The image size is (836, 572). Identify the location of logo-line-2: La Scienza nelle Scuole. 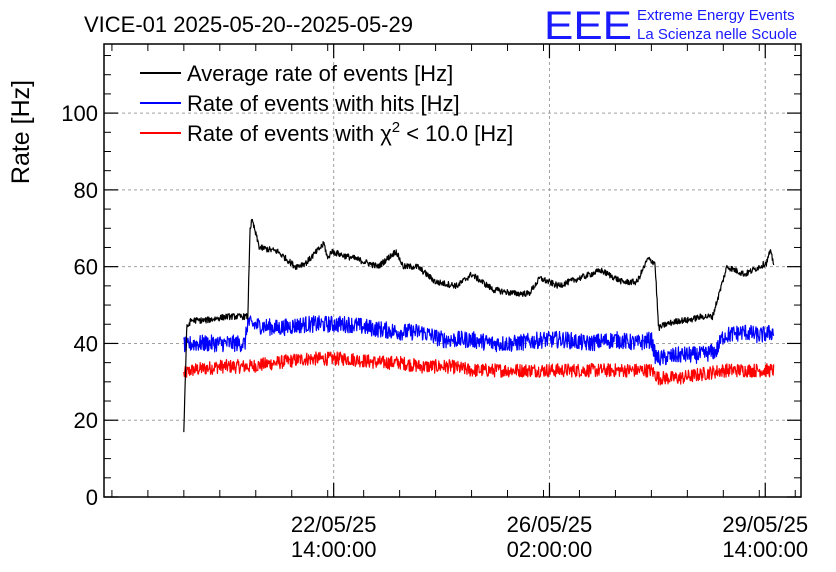
(717, 34).